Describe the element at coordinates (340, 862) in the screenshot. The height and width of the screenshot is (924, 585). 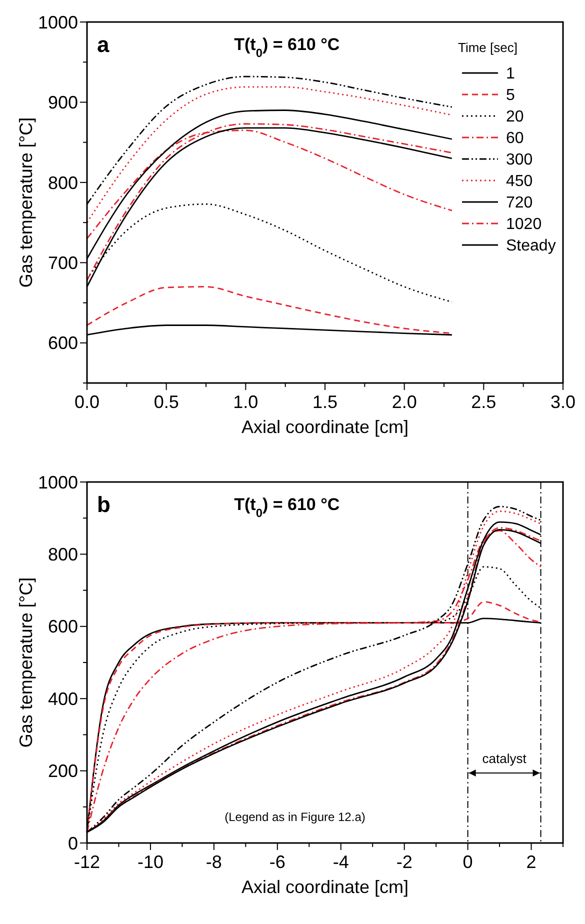
I see `x-tick-label: -4` at that location.